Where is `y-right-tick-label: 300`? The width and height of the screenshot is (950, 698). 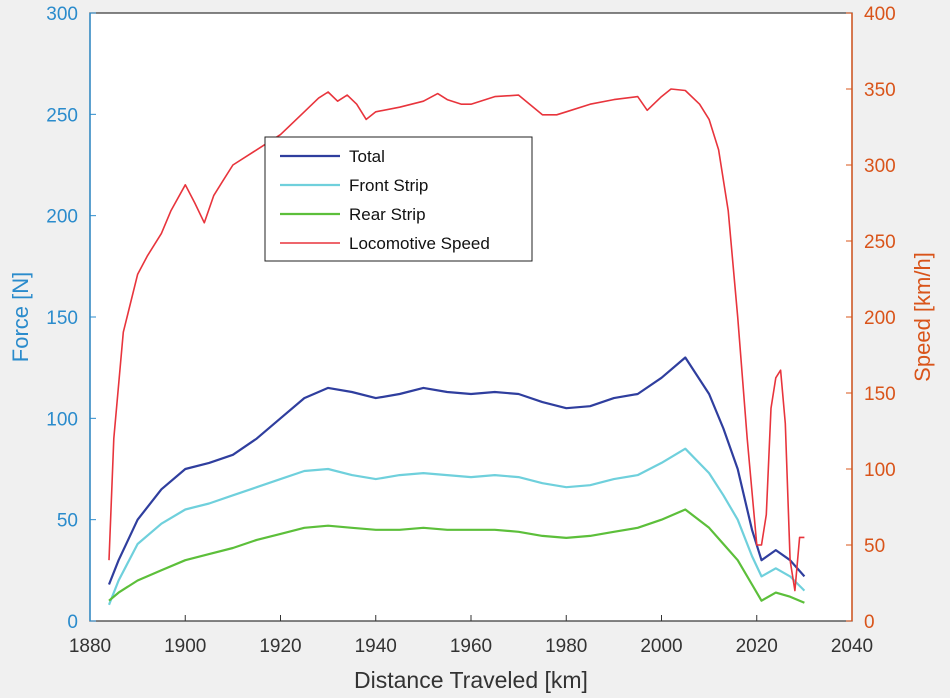 y-right-tick-label: 300 is located at coordinates (880, 166).